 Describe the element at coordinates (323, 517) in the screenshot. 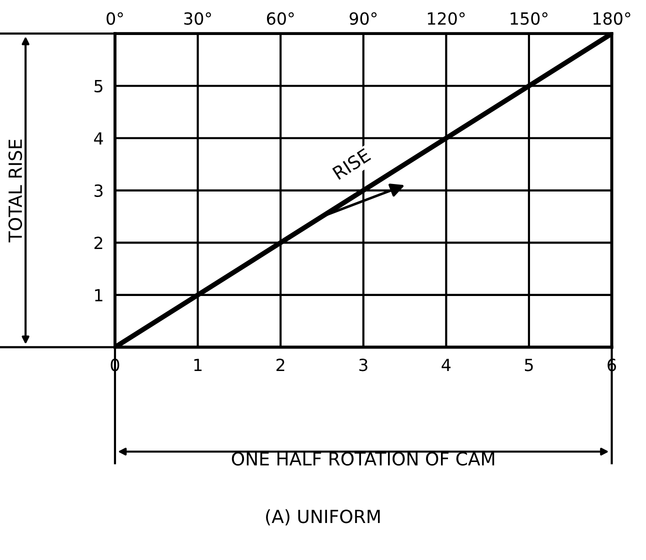

I see `text: (A) UNIFORM` at that location.